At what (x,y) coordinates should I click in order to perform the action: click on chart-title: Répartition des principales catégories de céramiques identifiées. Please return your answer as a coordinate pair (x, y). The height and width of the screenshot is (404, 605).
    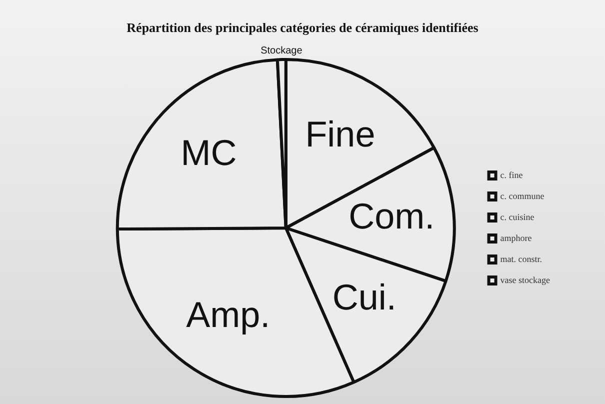
    Looking at the image, I should click on (303, 28).